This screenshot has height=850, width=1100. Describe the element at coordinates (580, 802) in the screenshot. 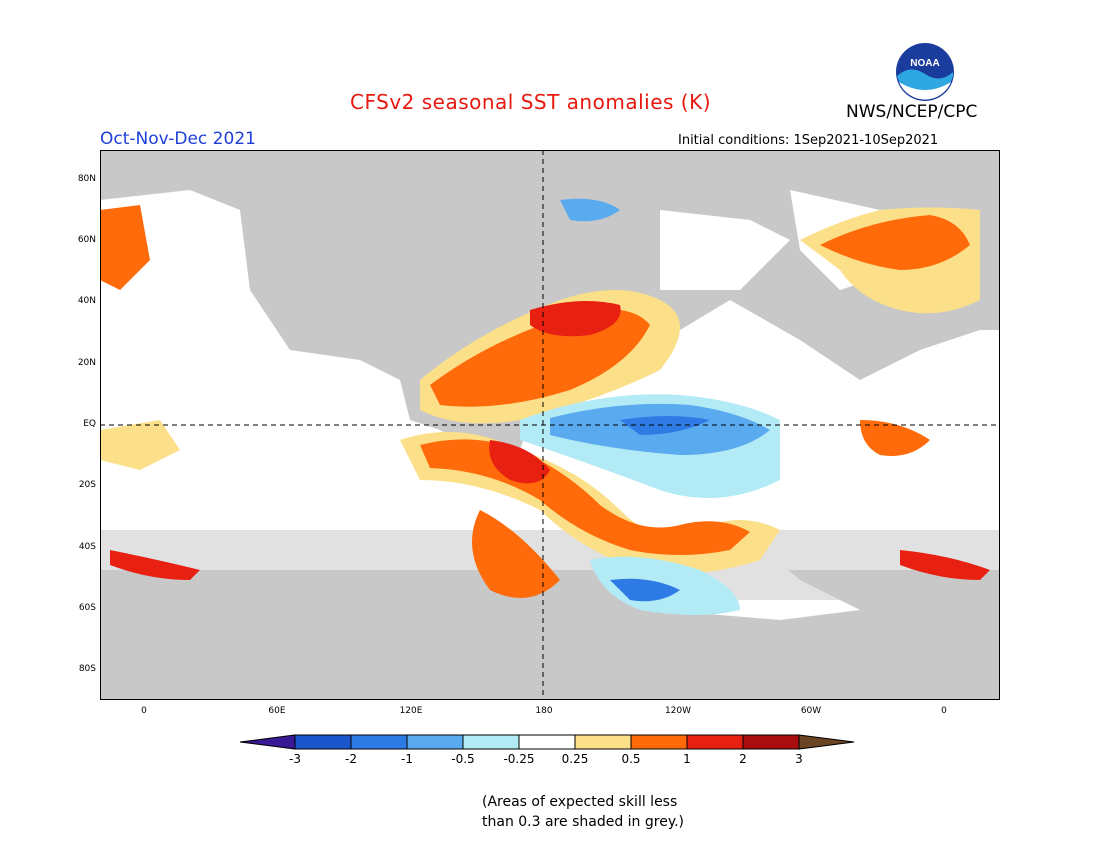

I see `skill-note-line-1: (Areas of expected skill less` at that location.